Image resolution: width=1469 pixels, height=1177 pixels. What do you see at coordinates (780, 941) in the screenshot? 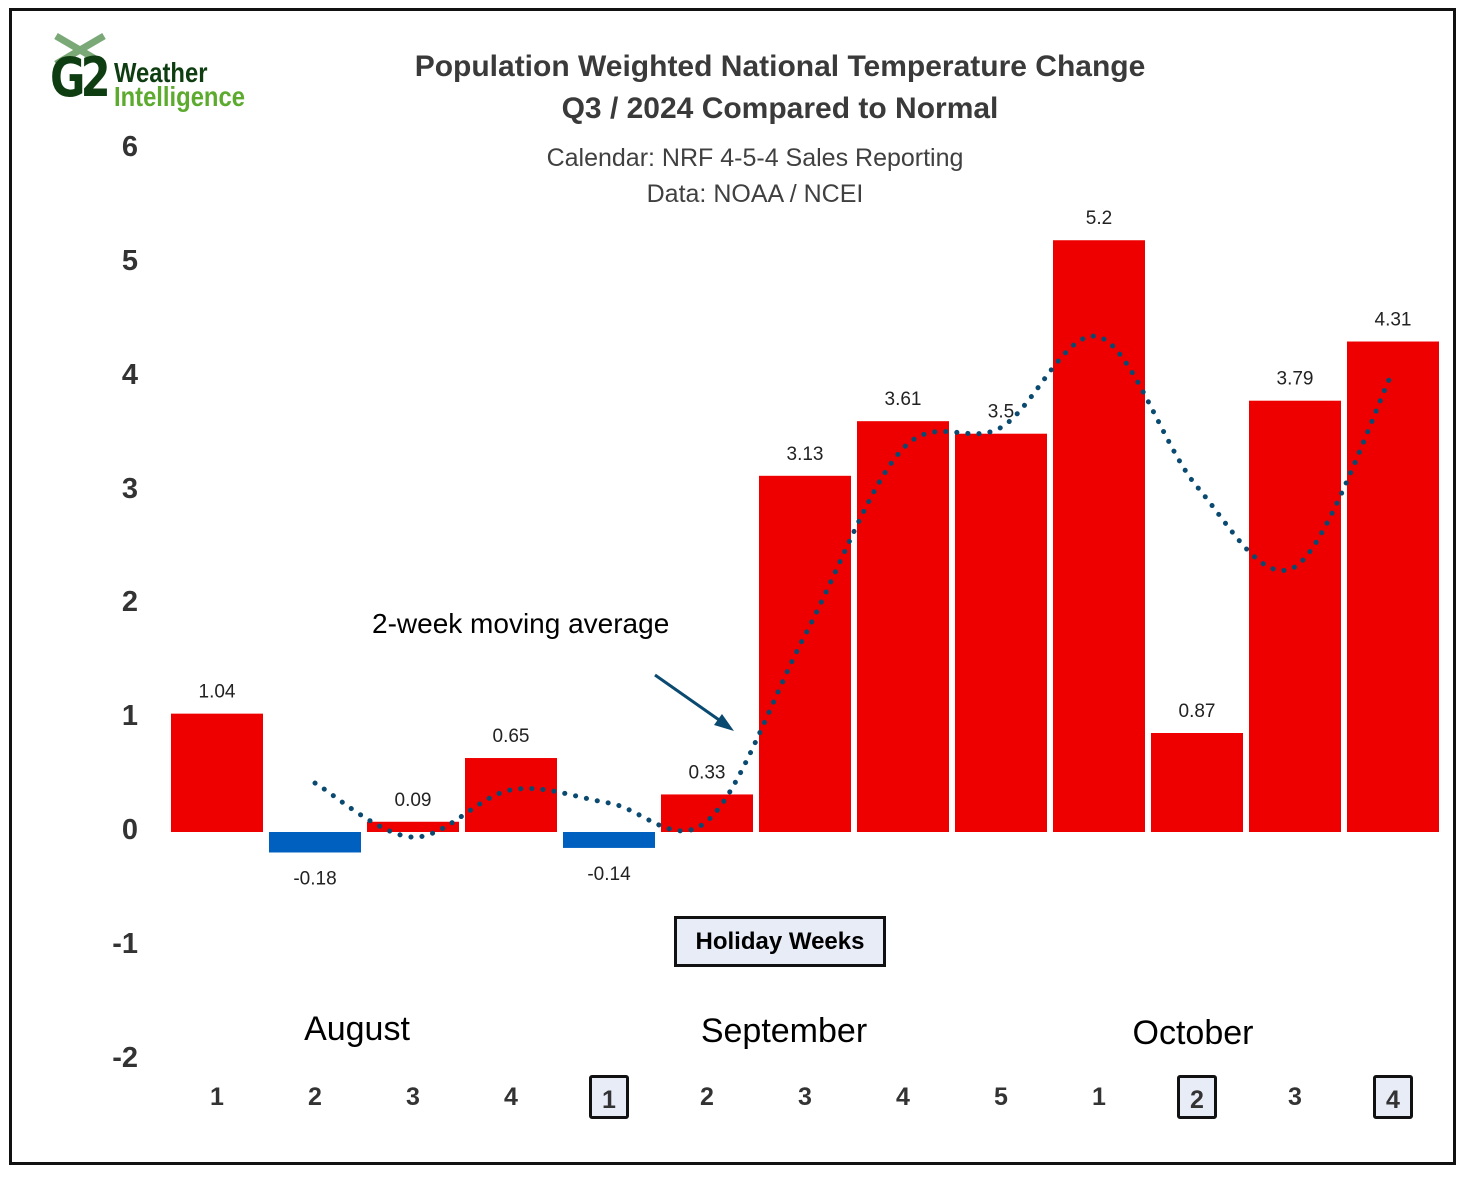
I see `holiday-weeks-legend: Holiday Weeks` at bounding box center [780, 941].